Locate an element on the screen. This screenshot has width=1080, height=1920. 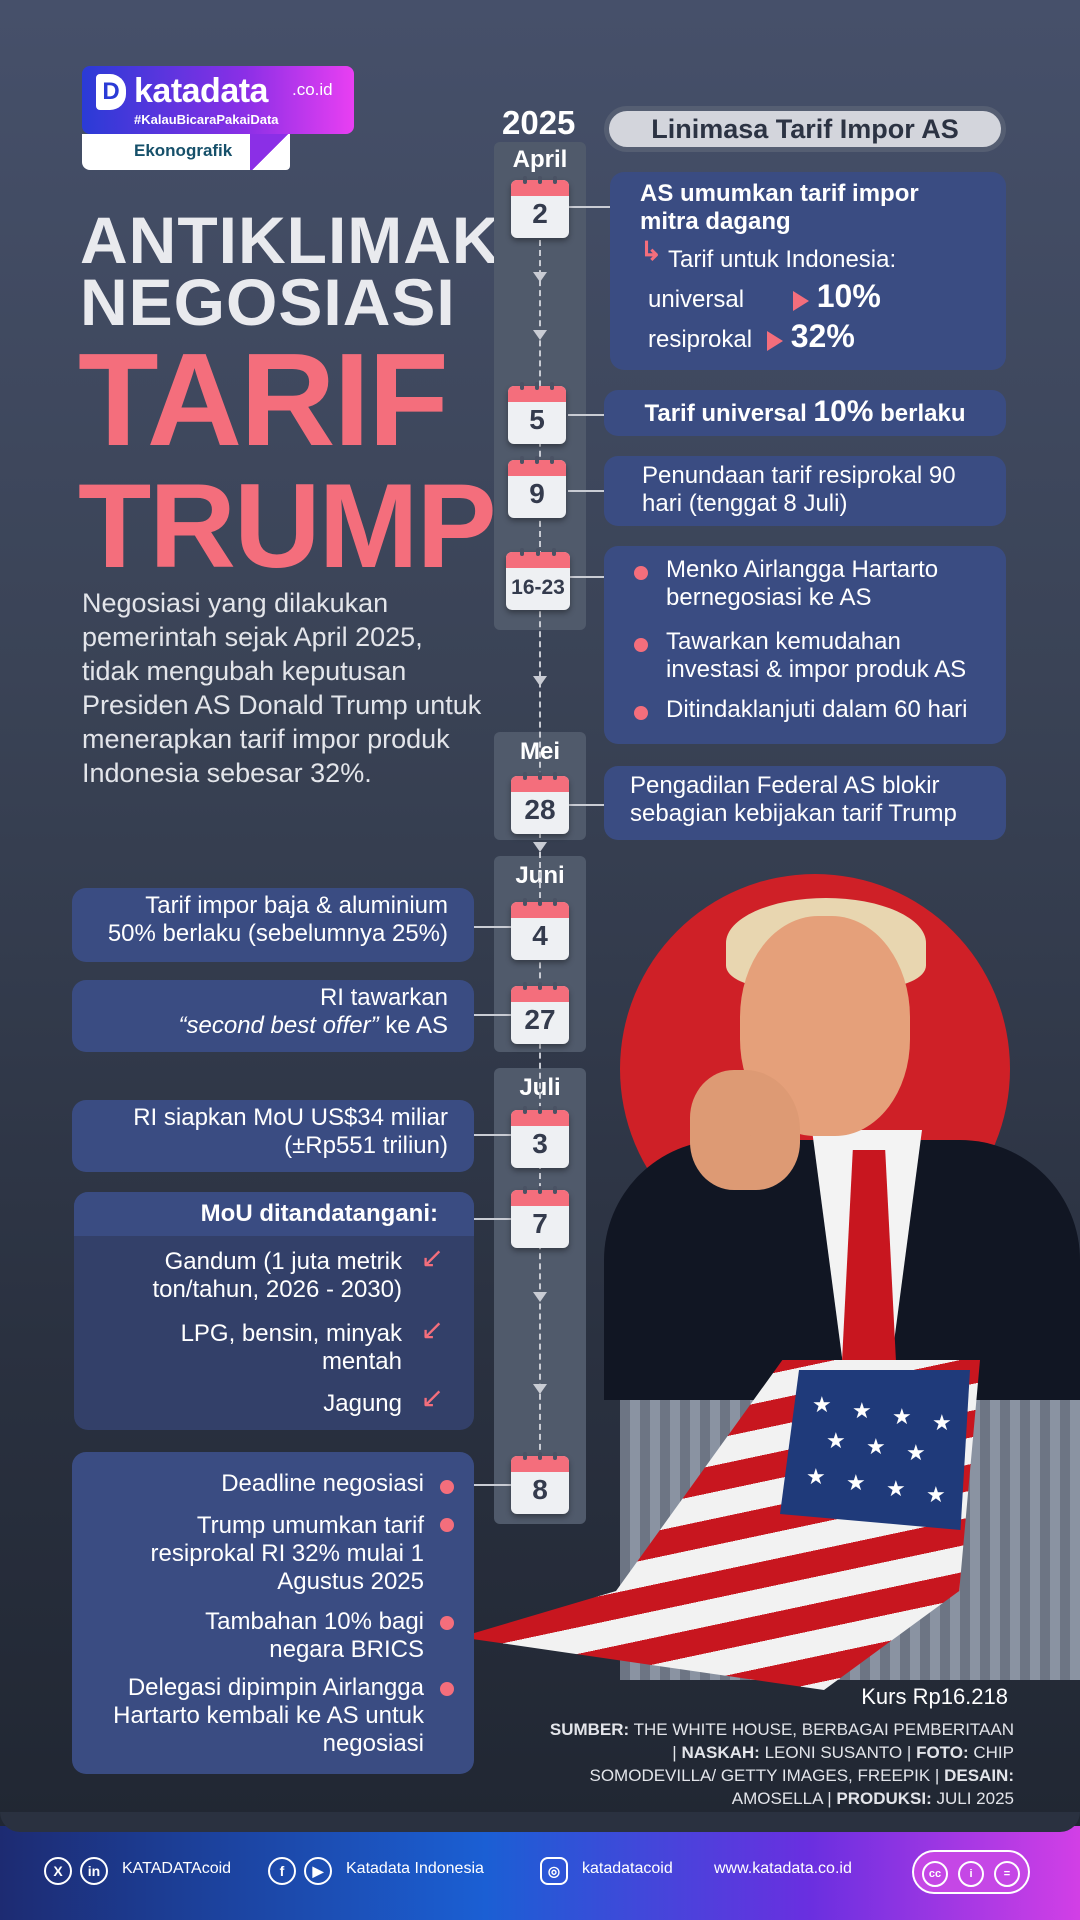
footer-facebook-youtube: Katadata Indonesia is located at coordinates (415, 1868).